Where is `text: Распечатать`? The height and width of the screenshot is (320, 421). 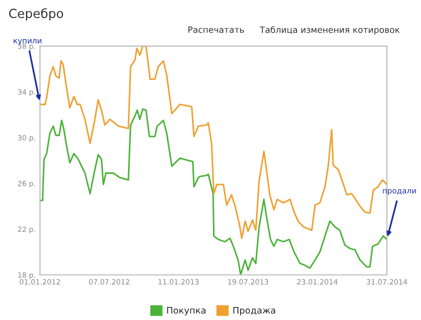 text: Распечатать is located at coordinates (216, 29).